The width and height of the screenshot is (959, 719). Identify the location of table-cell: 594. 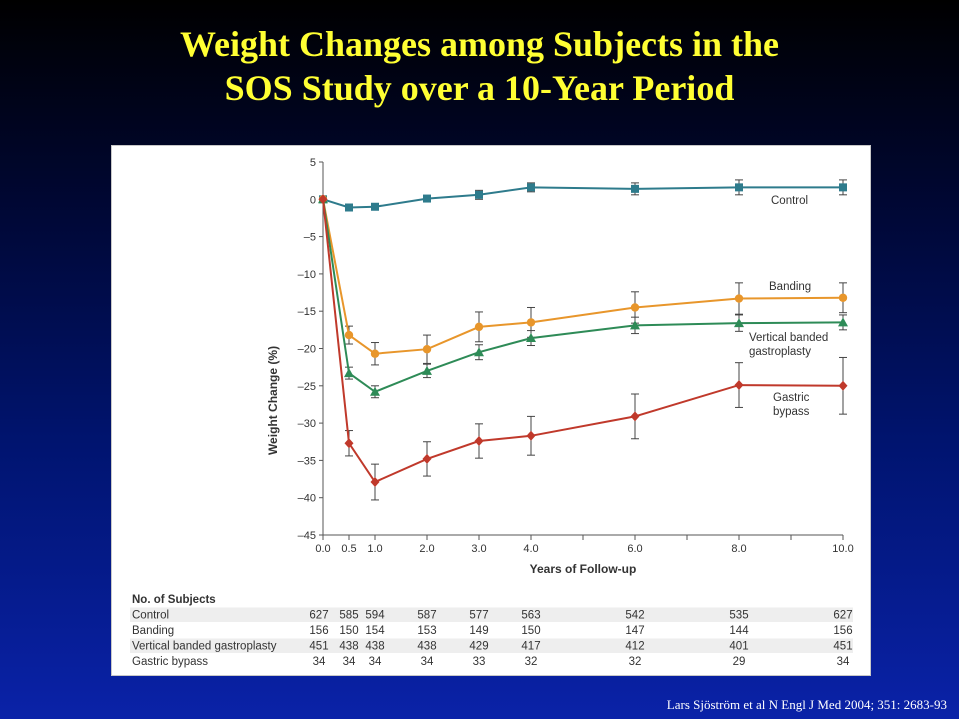
(375, 616).